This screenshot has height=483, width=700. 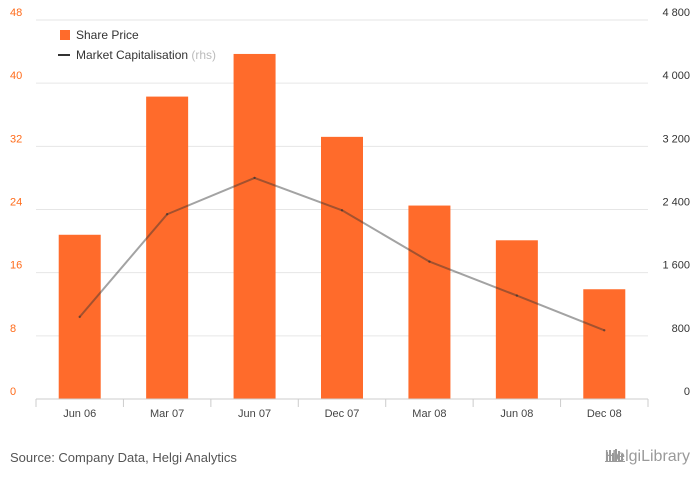 What do you see at coordinates (16, 76) in the screenshot?
I see `y-left-tick-label: 40` at bounding box center [16, 76].